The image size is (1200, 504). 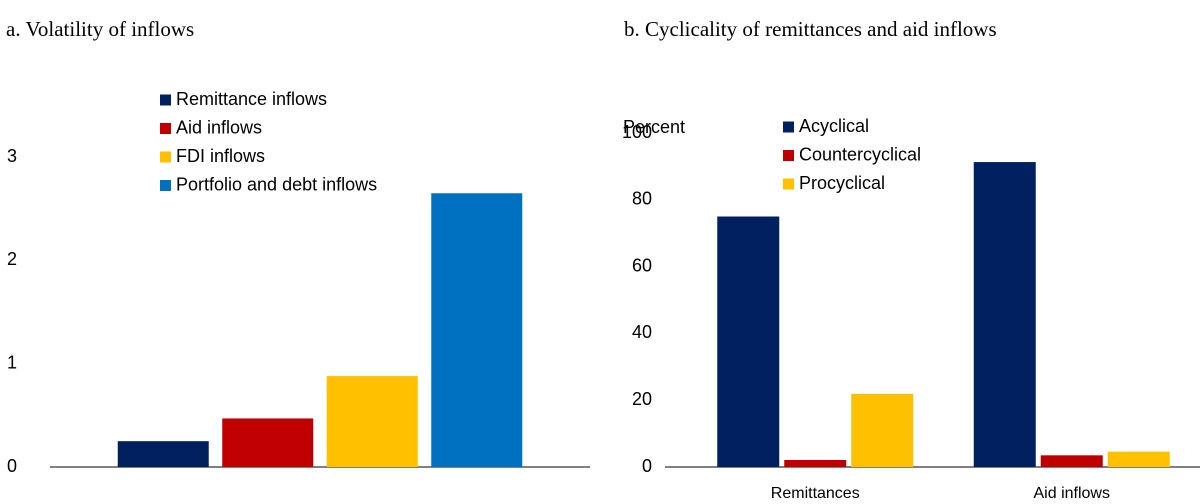 I want to click on legend-label: Aid inflows, so click(x=219, y=127).